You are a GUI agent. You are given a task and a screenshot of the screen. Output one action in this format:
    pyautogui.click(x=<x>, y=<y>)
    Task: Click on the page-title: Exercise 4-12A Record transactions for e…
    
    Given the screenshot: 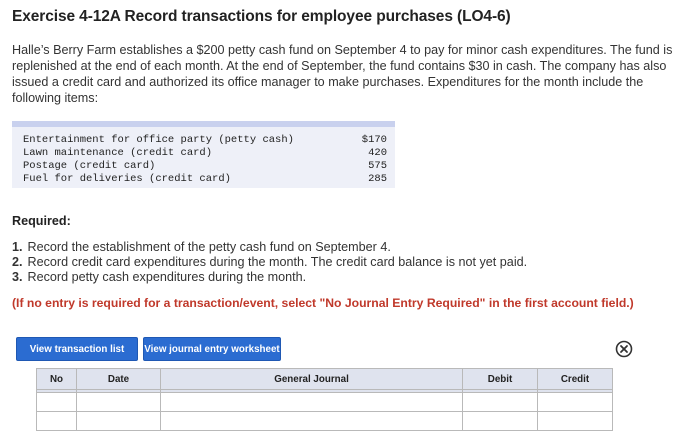 What is the action you would take?
    pyautogui.click(x=261, y=16)
    